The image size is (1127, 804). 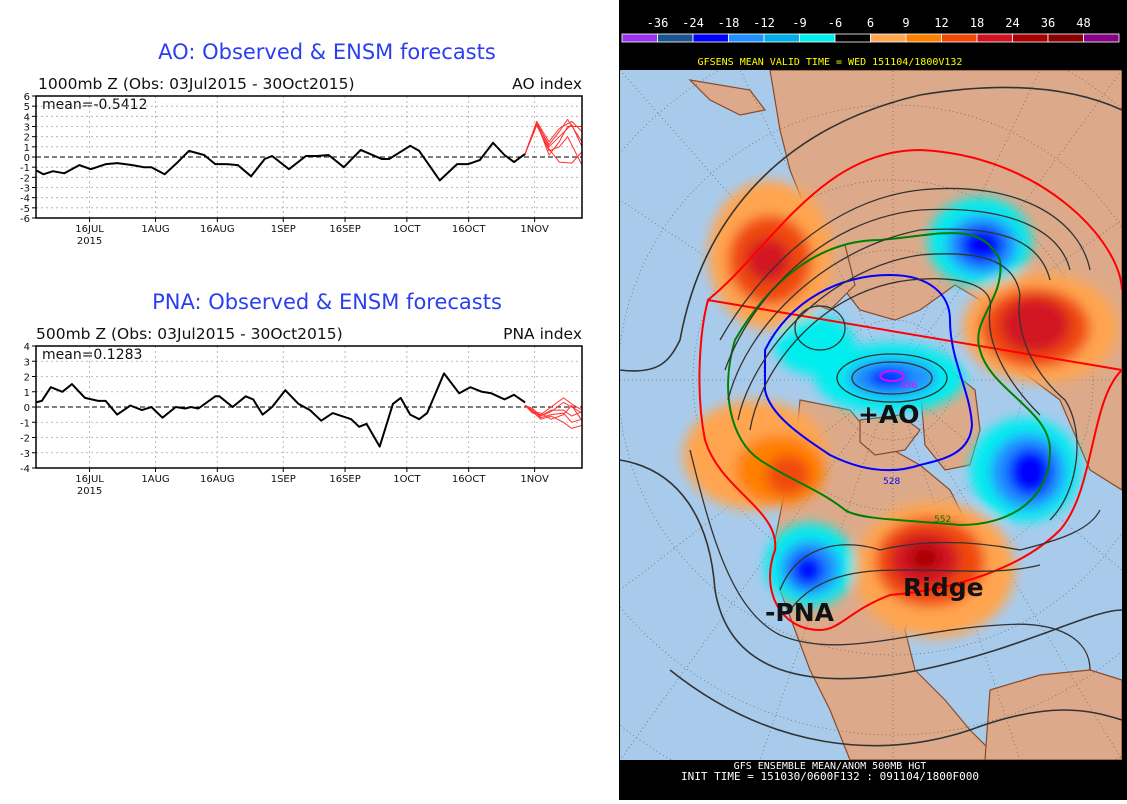 I want to click on contour-label-496: 496, so click(x=908, y=386).